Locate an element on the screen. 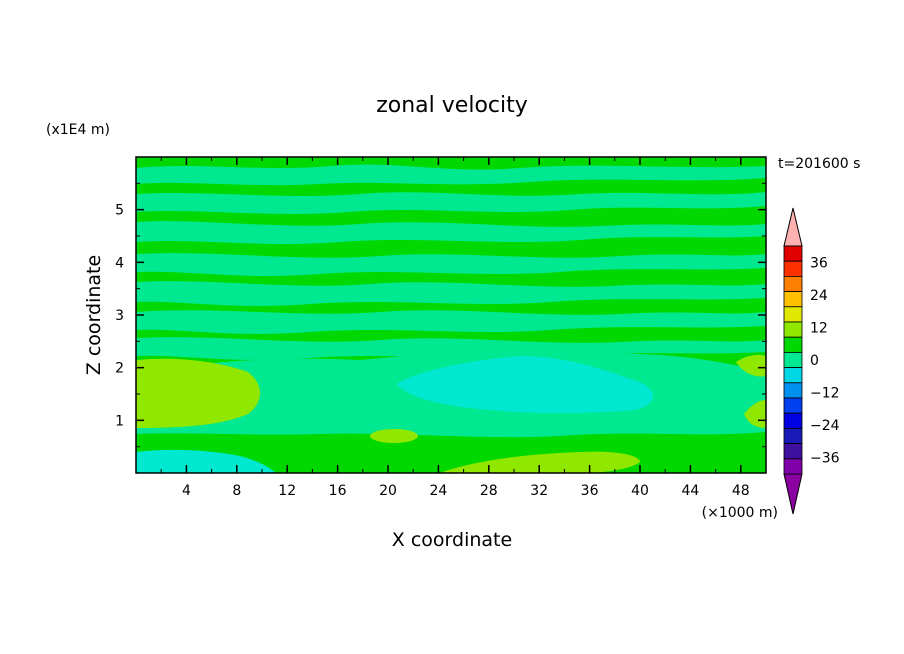 Image resolution: width=904 pixels, height=654 pixels. x-tick-label: 8 is located at coordinates (236, 491).